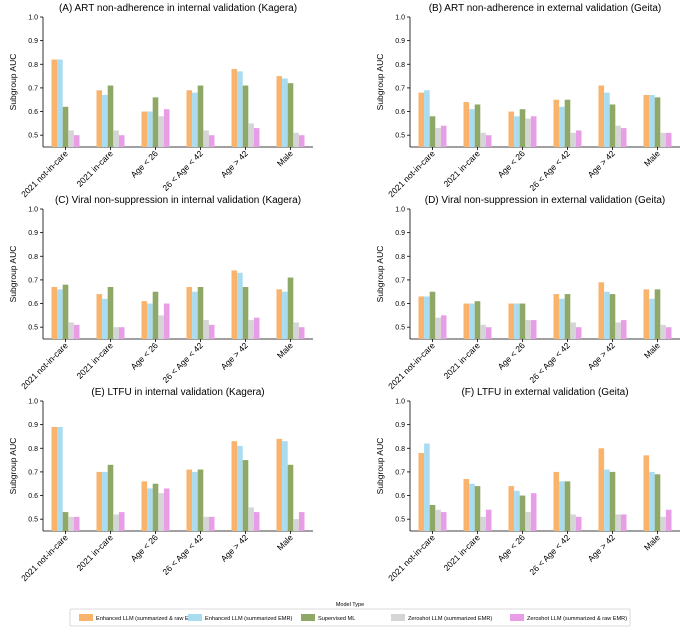 The height and width of the screenshot is (633, 700). What do you see at coordinates (350, 605) in the screenshot?
I see `legend-title: Model Type` at bounding box center [350, 605].